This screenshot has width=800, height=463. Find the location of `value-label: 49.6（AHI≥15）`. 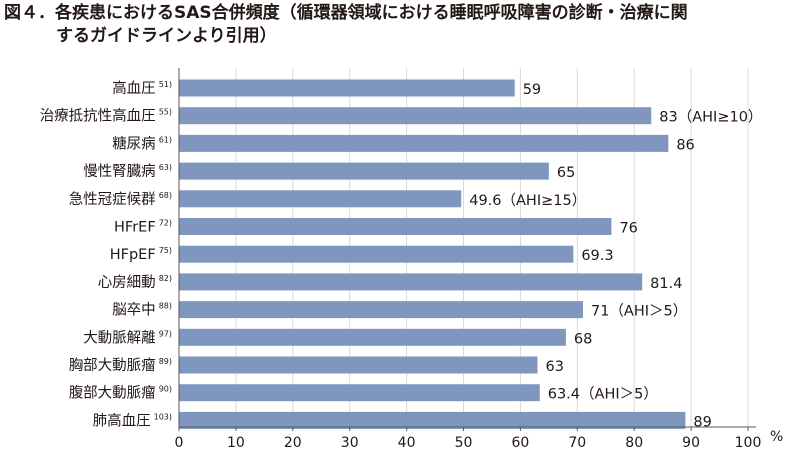

value-label: 49.6（AHI≥15） is located at coordinates (527, 200).